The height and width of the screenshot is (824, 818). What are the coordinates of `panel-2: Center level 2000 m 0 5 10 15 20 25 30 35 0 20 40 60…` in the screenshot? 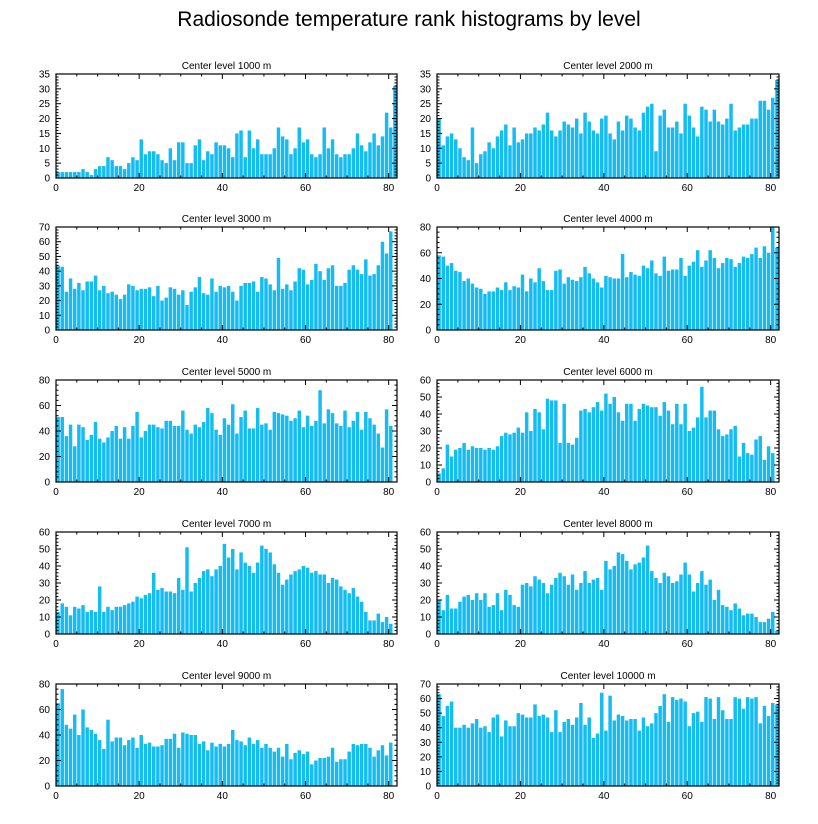 It's located at (600, 127).